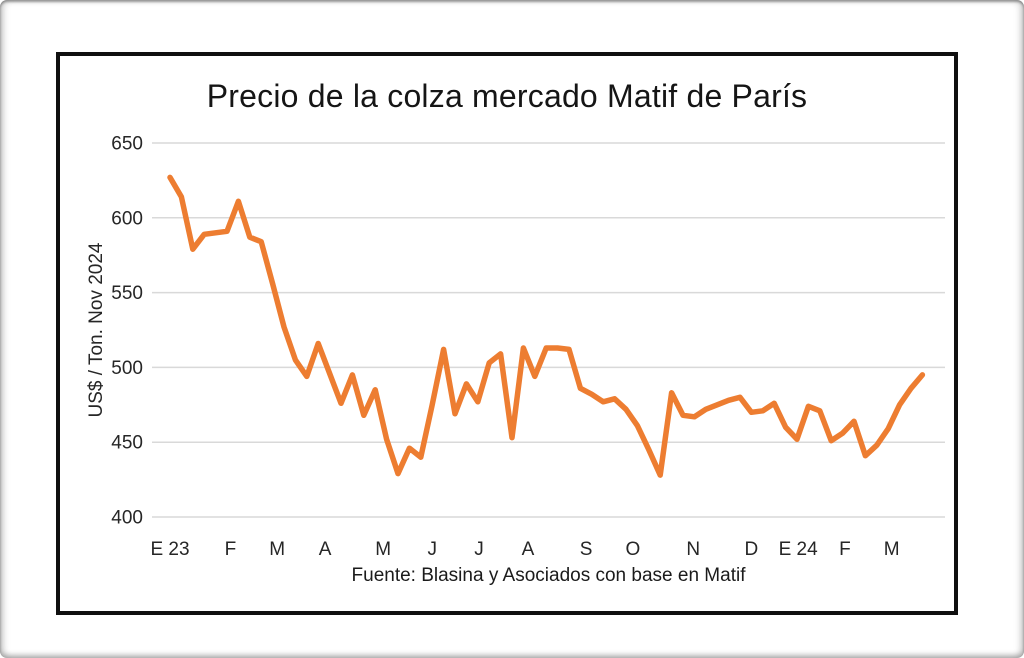 The width and height of the screenshot is (1024, 658). What do you see at coordinates (127, 293) in the screenshot?
I see `y-tick-label: 550` at bounding box center [127, 293].